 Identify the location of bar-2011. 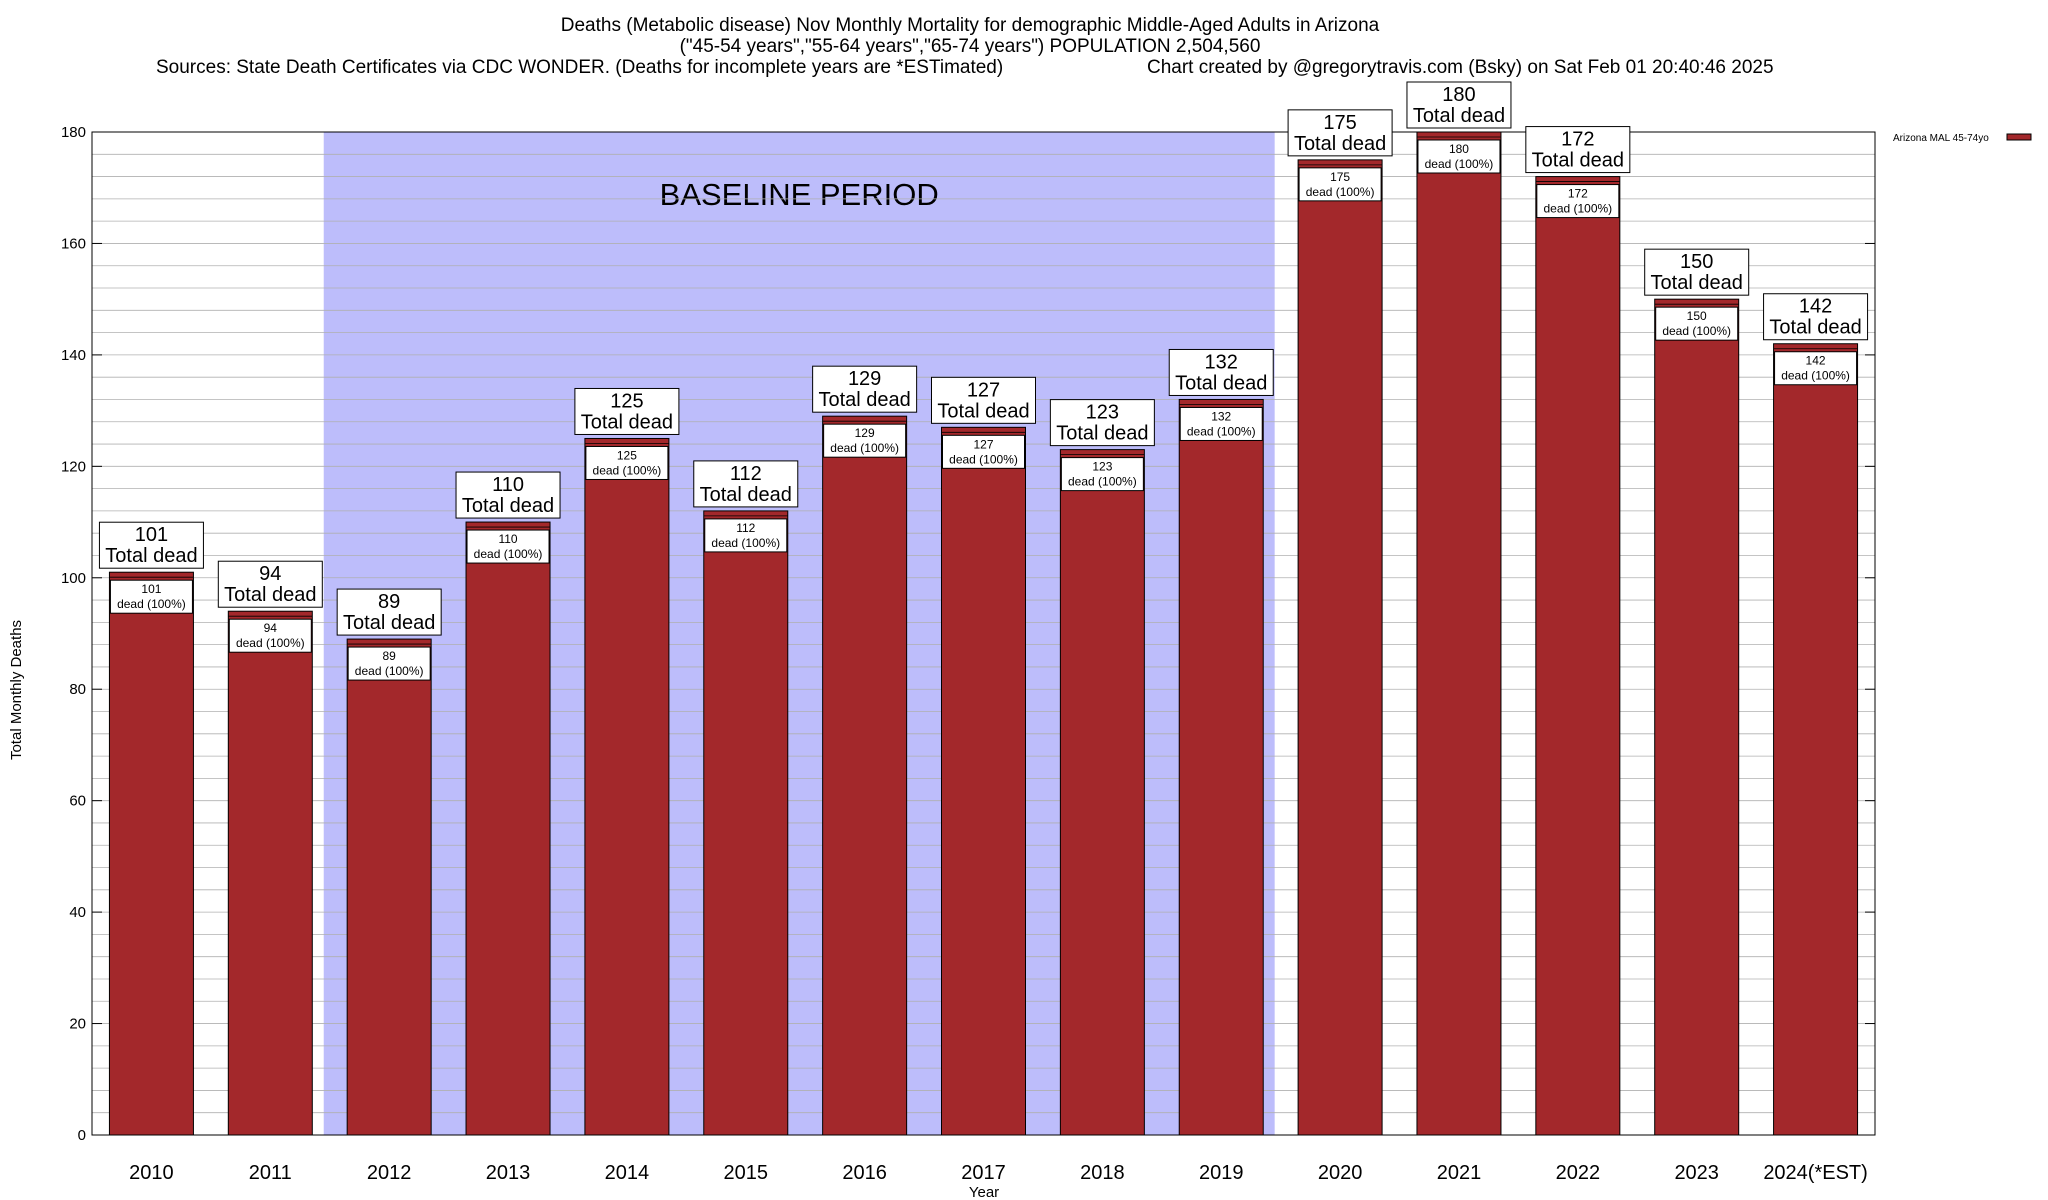
(270, 873).